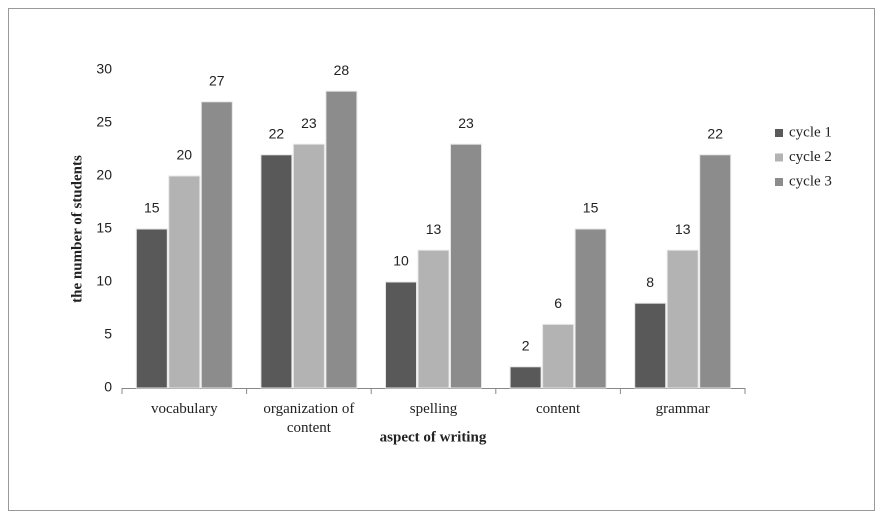 The image size is (883, 520). What do you see at coordinates (309, 418) in the screenshot?
I see `x-tick-label: organization of content` at bounding box center [309, 418].